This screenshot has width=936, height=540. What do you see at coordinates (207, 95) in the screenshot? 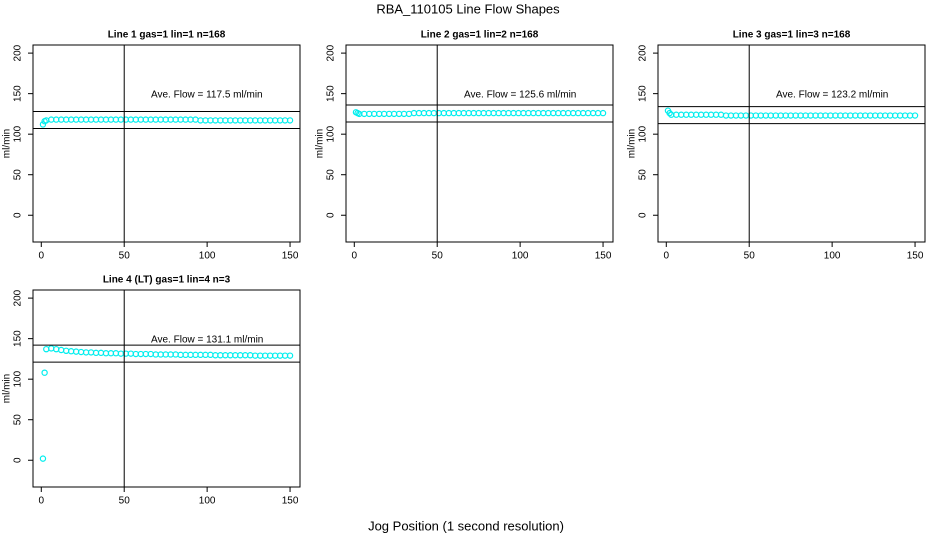
I see `annotation: Ave. Flow = 117.5 ml/min` at bounding box center [207, 95].